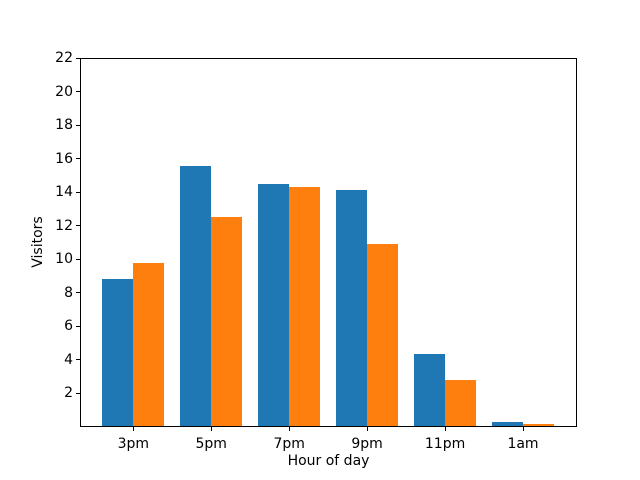  What do you see at coordinates (64, 125) in the screenshot?
I see `y-tick-label: 18` at bounding box center [64, 125].